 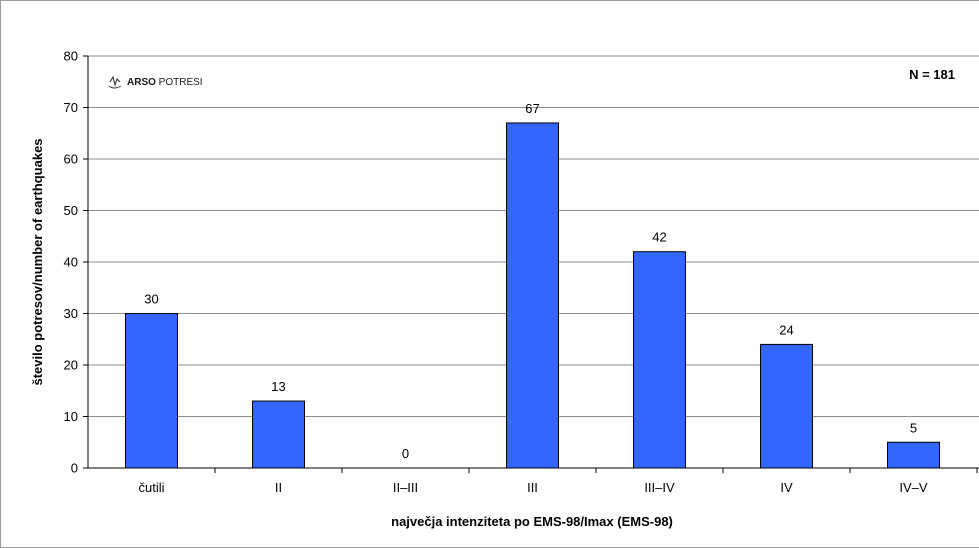 I want to click on seismograph-icon, so click(x=115, y=82).